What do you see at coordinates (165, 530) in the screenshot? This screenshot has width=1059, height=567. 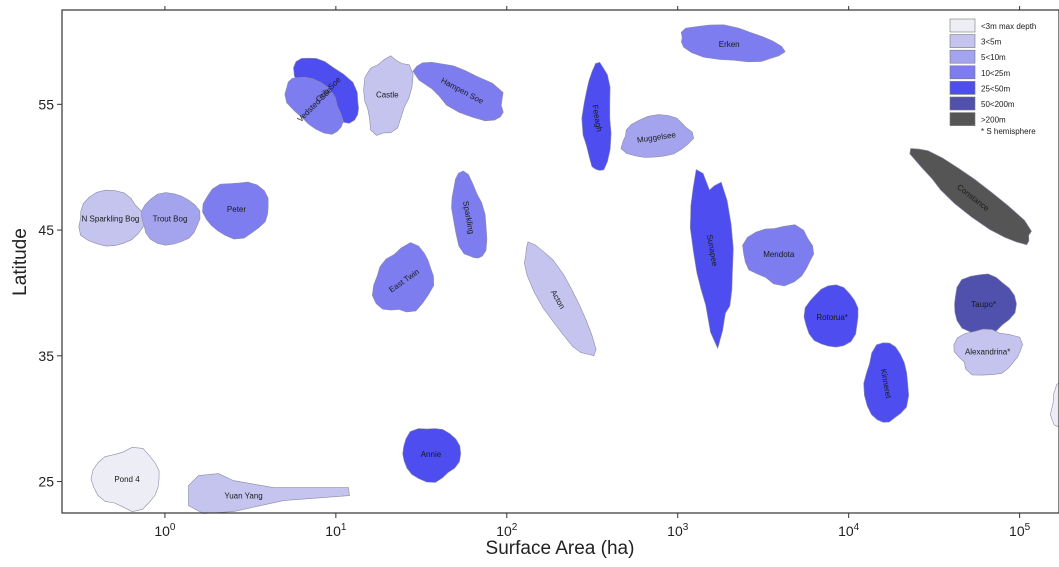 I see `x-tick-label: 10⁰` at bounding box center [165, 530].